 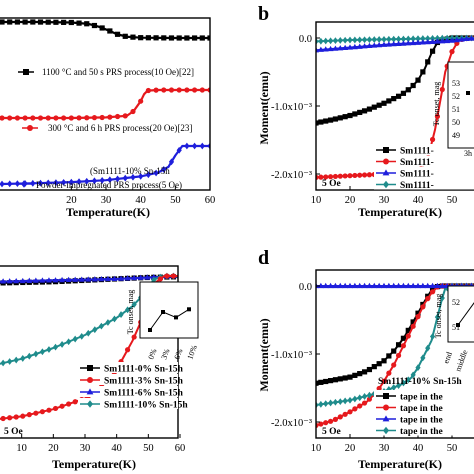 What do you see at coordinates (384, 200) in the screenshot?
I see `panel-b-x-tick-30: 30` at bounding box center [384, 200].